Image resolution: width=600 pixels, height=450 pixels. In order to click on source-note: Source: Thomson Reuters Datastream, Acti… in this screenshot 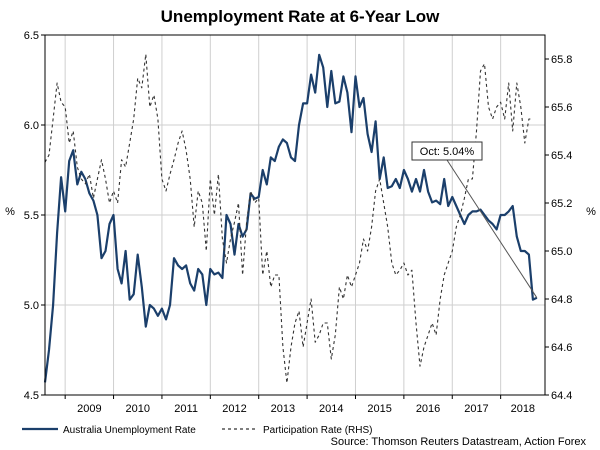, I will do `click(459, 442)`.